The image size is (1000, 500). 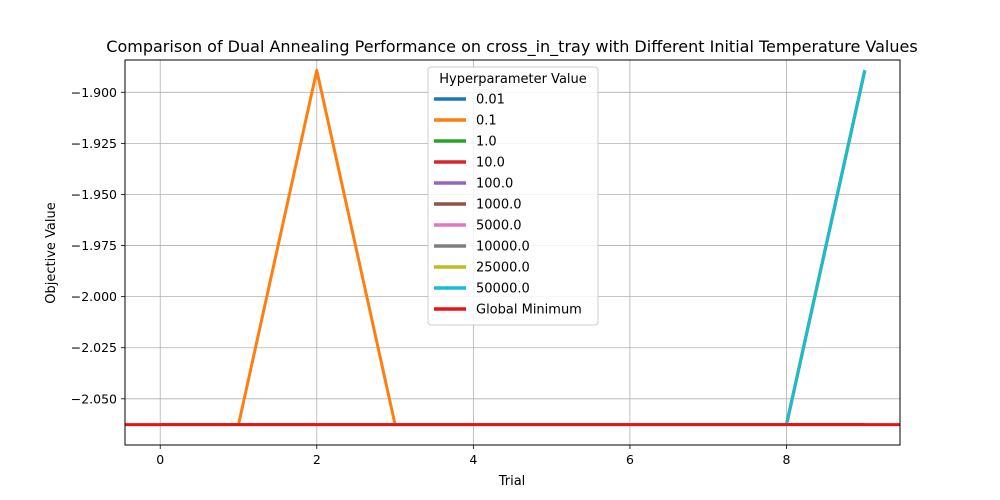 What do you see at coordinates (494, 184) in the screenshot?
I see `legend-label: 100.0` at bounding box center [494, 184].